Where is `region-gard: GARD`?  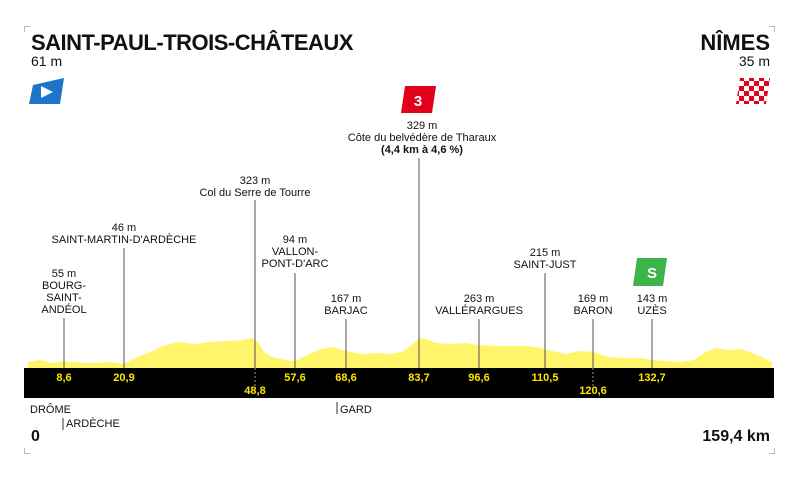
region-gard: GARD is located at coordinates (356, 410).